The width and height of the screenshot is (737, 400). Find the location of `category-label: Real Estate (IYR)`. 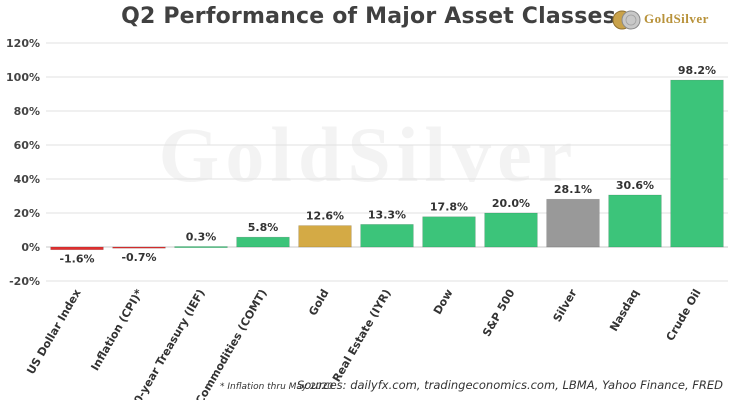

category-label: Real Estate (IYR) is located at coordinates (362, 335).